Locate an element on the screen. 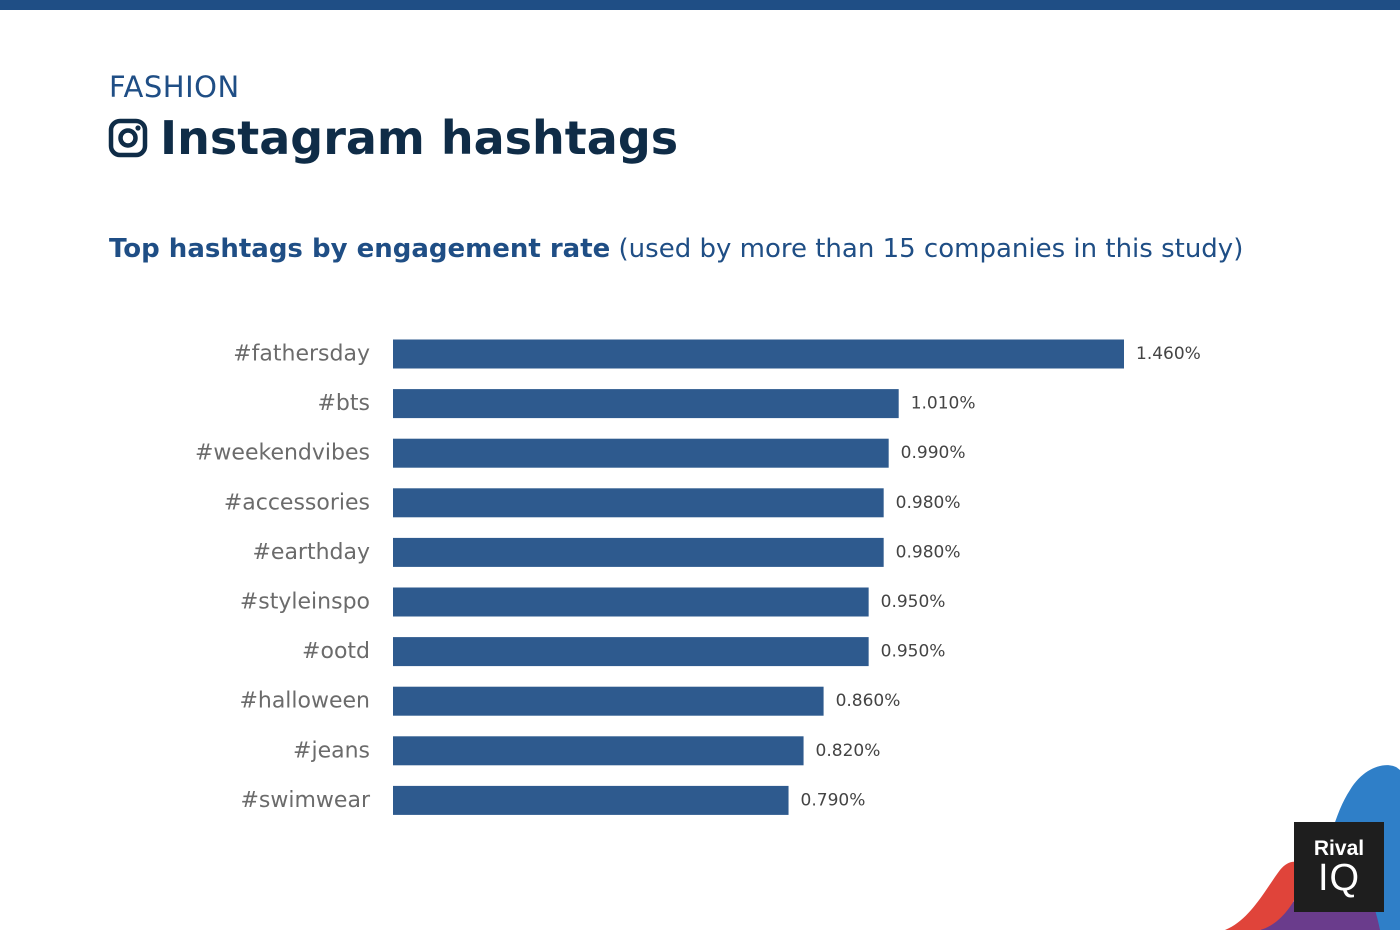  value-label: 0.820% is located at coordinates (848, 751).